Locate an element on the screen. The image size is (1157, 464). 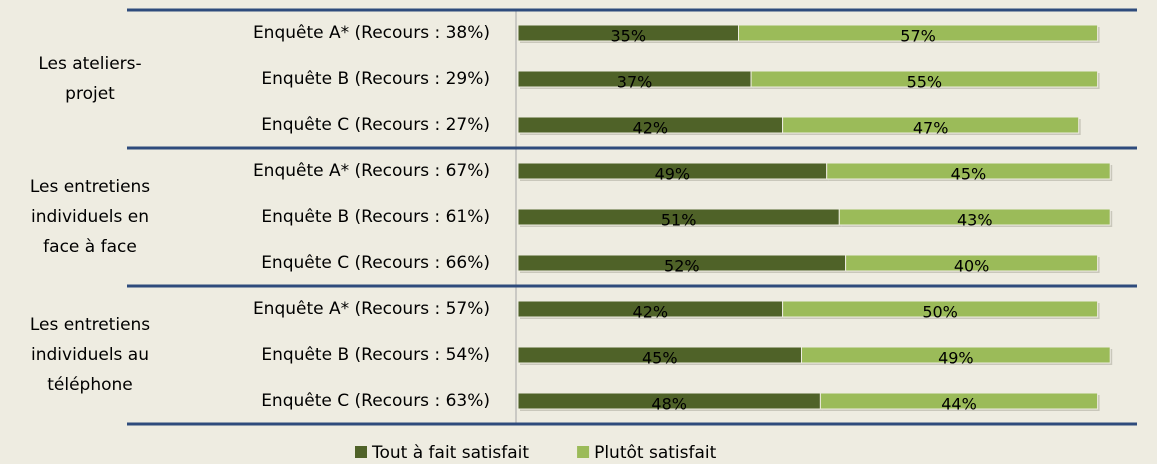
group-label: face à face is located at coordinates (90, 247).